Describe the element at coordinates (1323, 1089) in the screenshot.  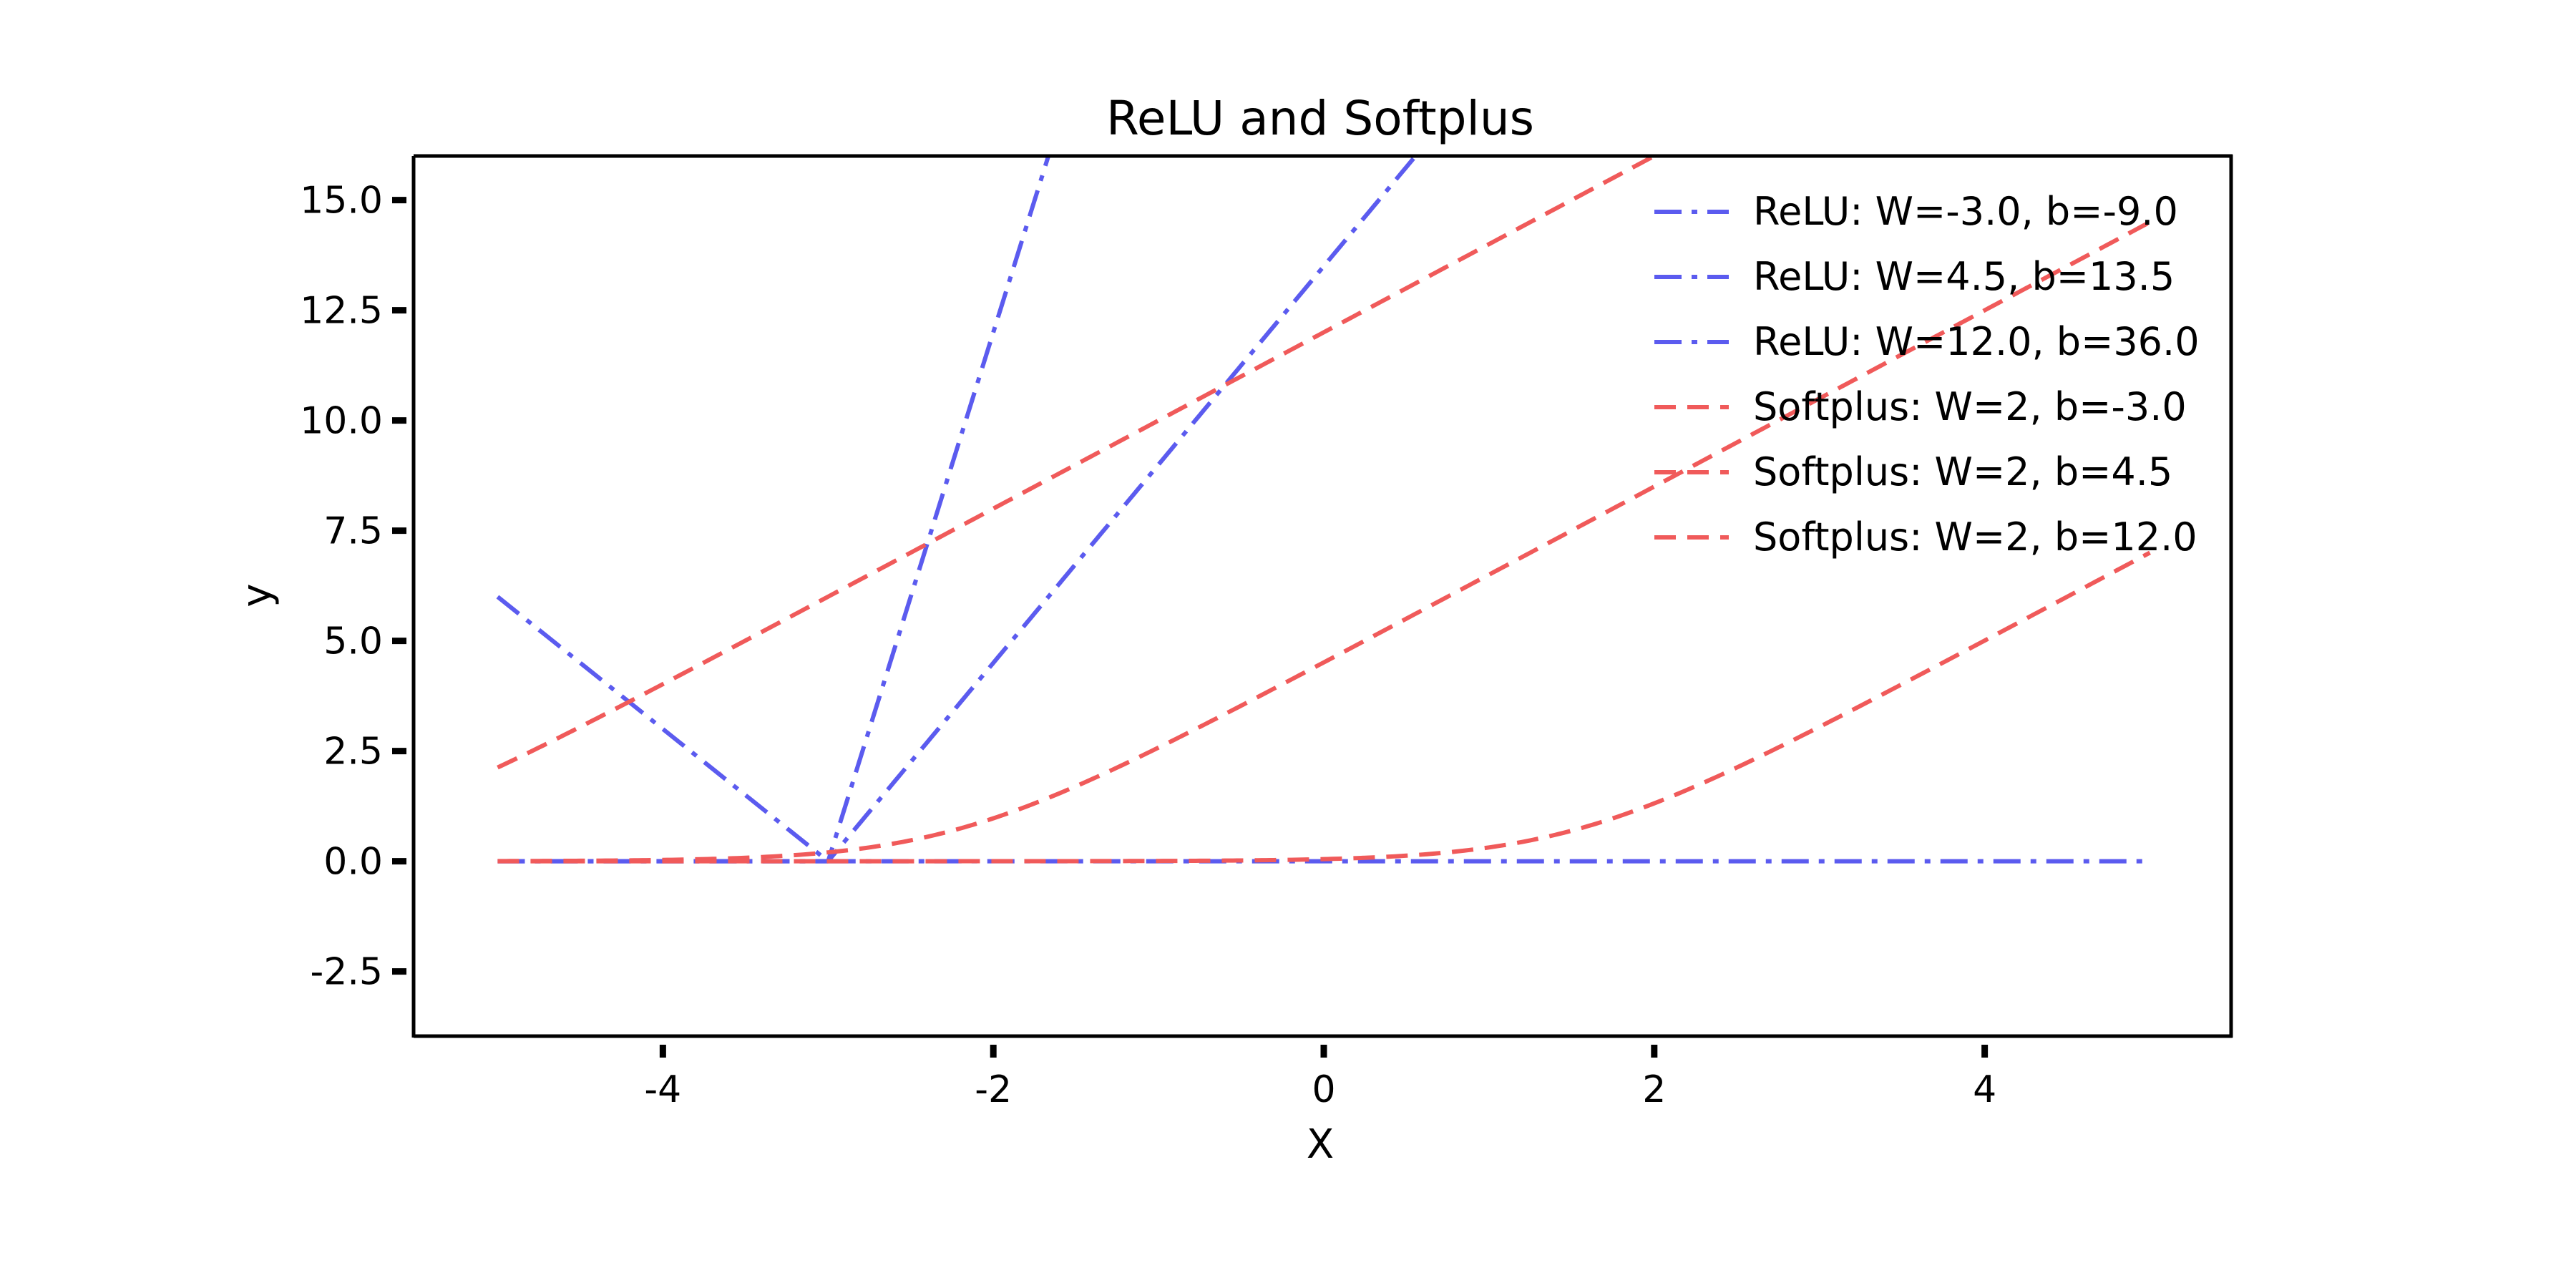
I see `x-tick-label: 0` at that location.